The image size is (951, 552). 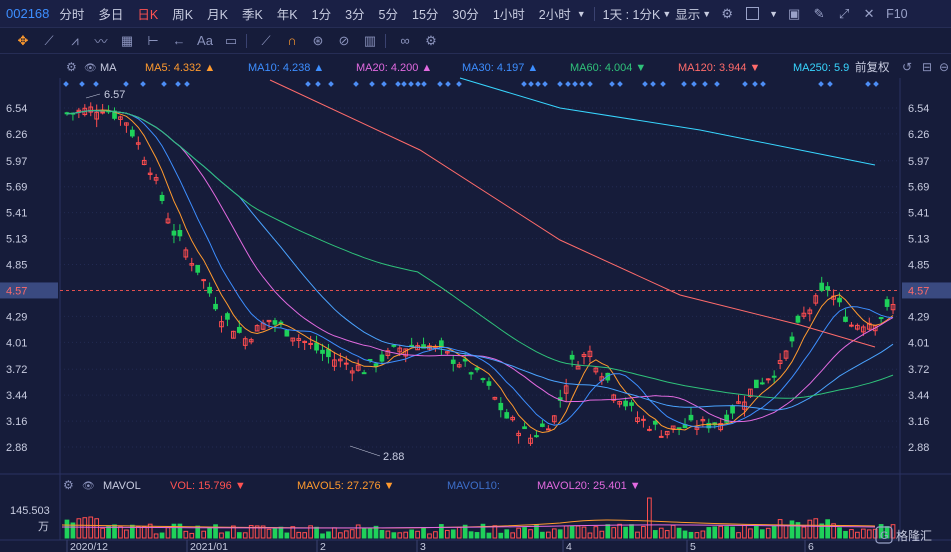 What do you see at coordinates (581, 13) in the screenshot?
I see `period-more-chevron-icon: ▼` at bounding box center [581, 13].